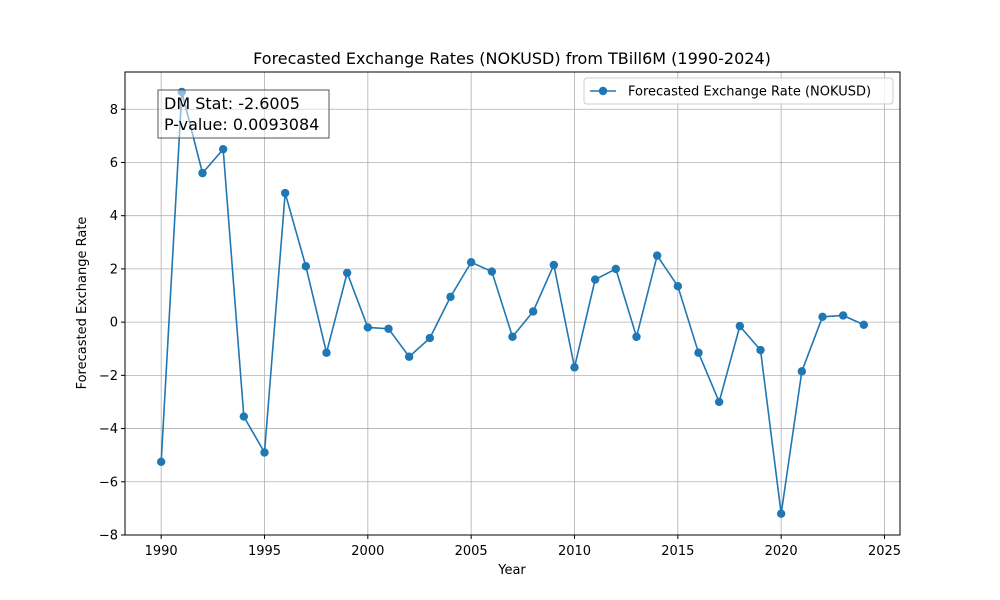  I want to click on x-tick-label: 2025, so click(884, 551).